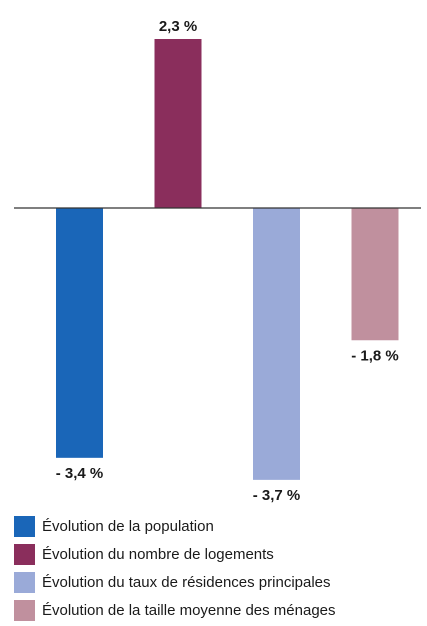 This screenshot has height=626, width=427. I want to click on legend-label: Évolution de la population, so click(128, 526).